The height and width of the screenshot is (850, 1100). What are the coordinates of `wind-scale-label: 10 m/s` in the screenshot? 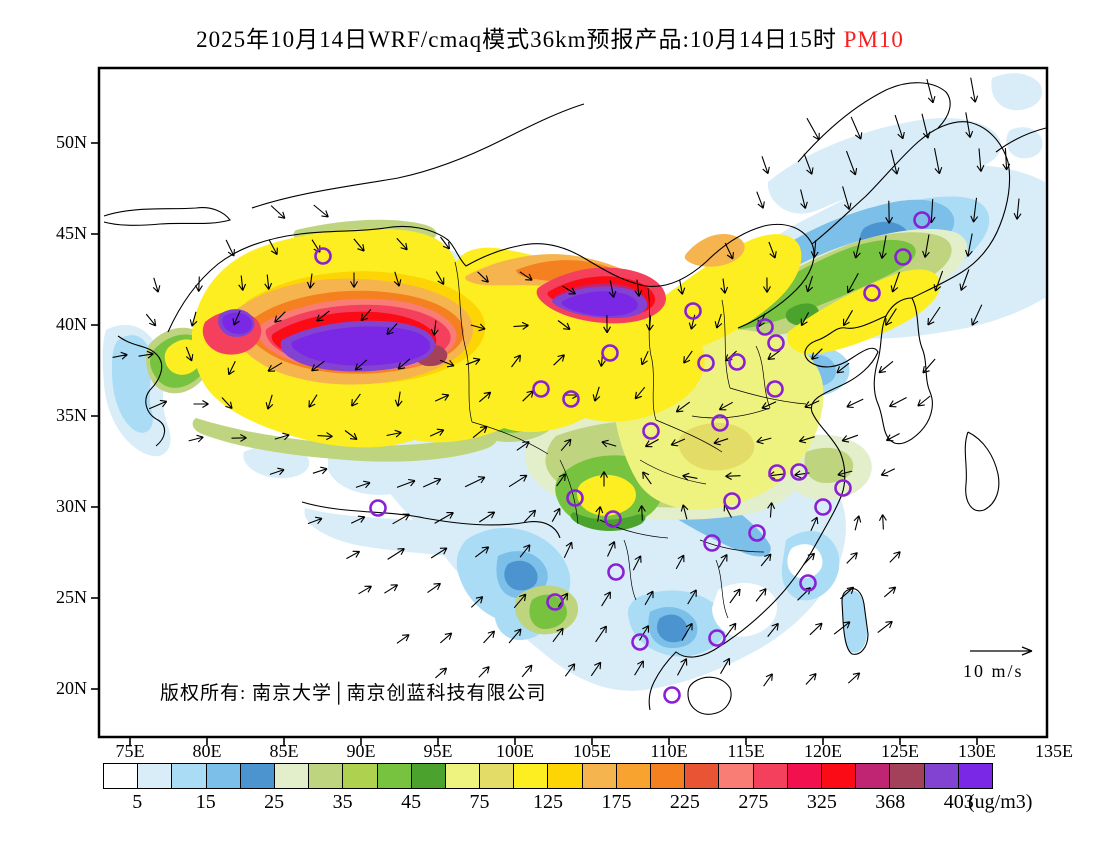 It's located at (993, 671).